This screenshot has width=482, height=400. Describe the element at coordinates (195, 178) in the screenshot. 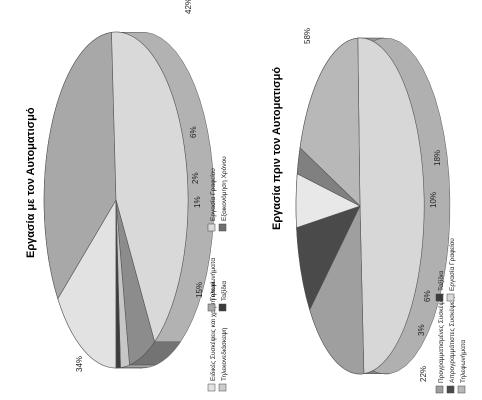

I see `data-label: 2%` at that location.